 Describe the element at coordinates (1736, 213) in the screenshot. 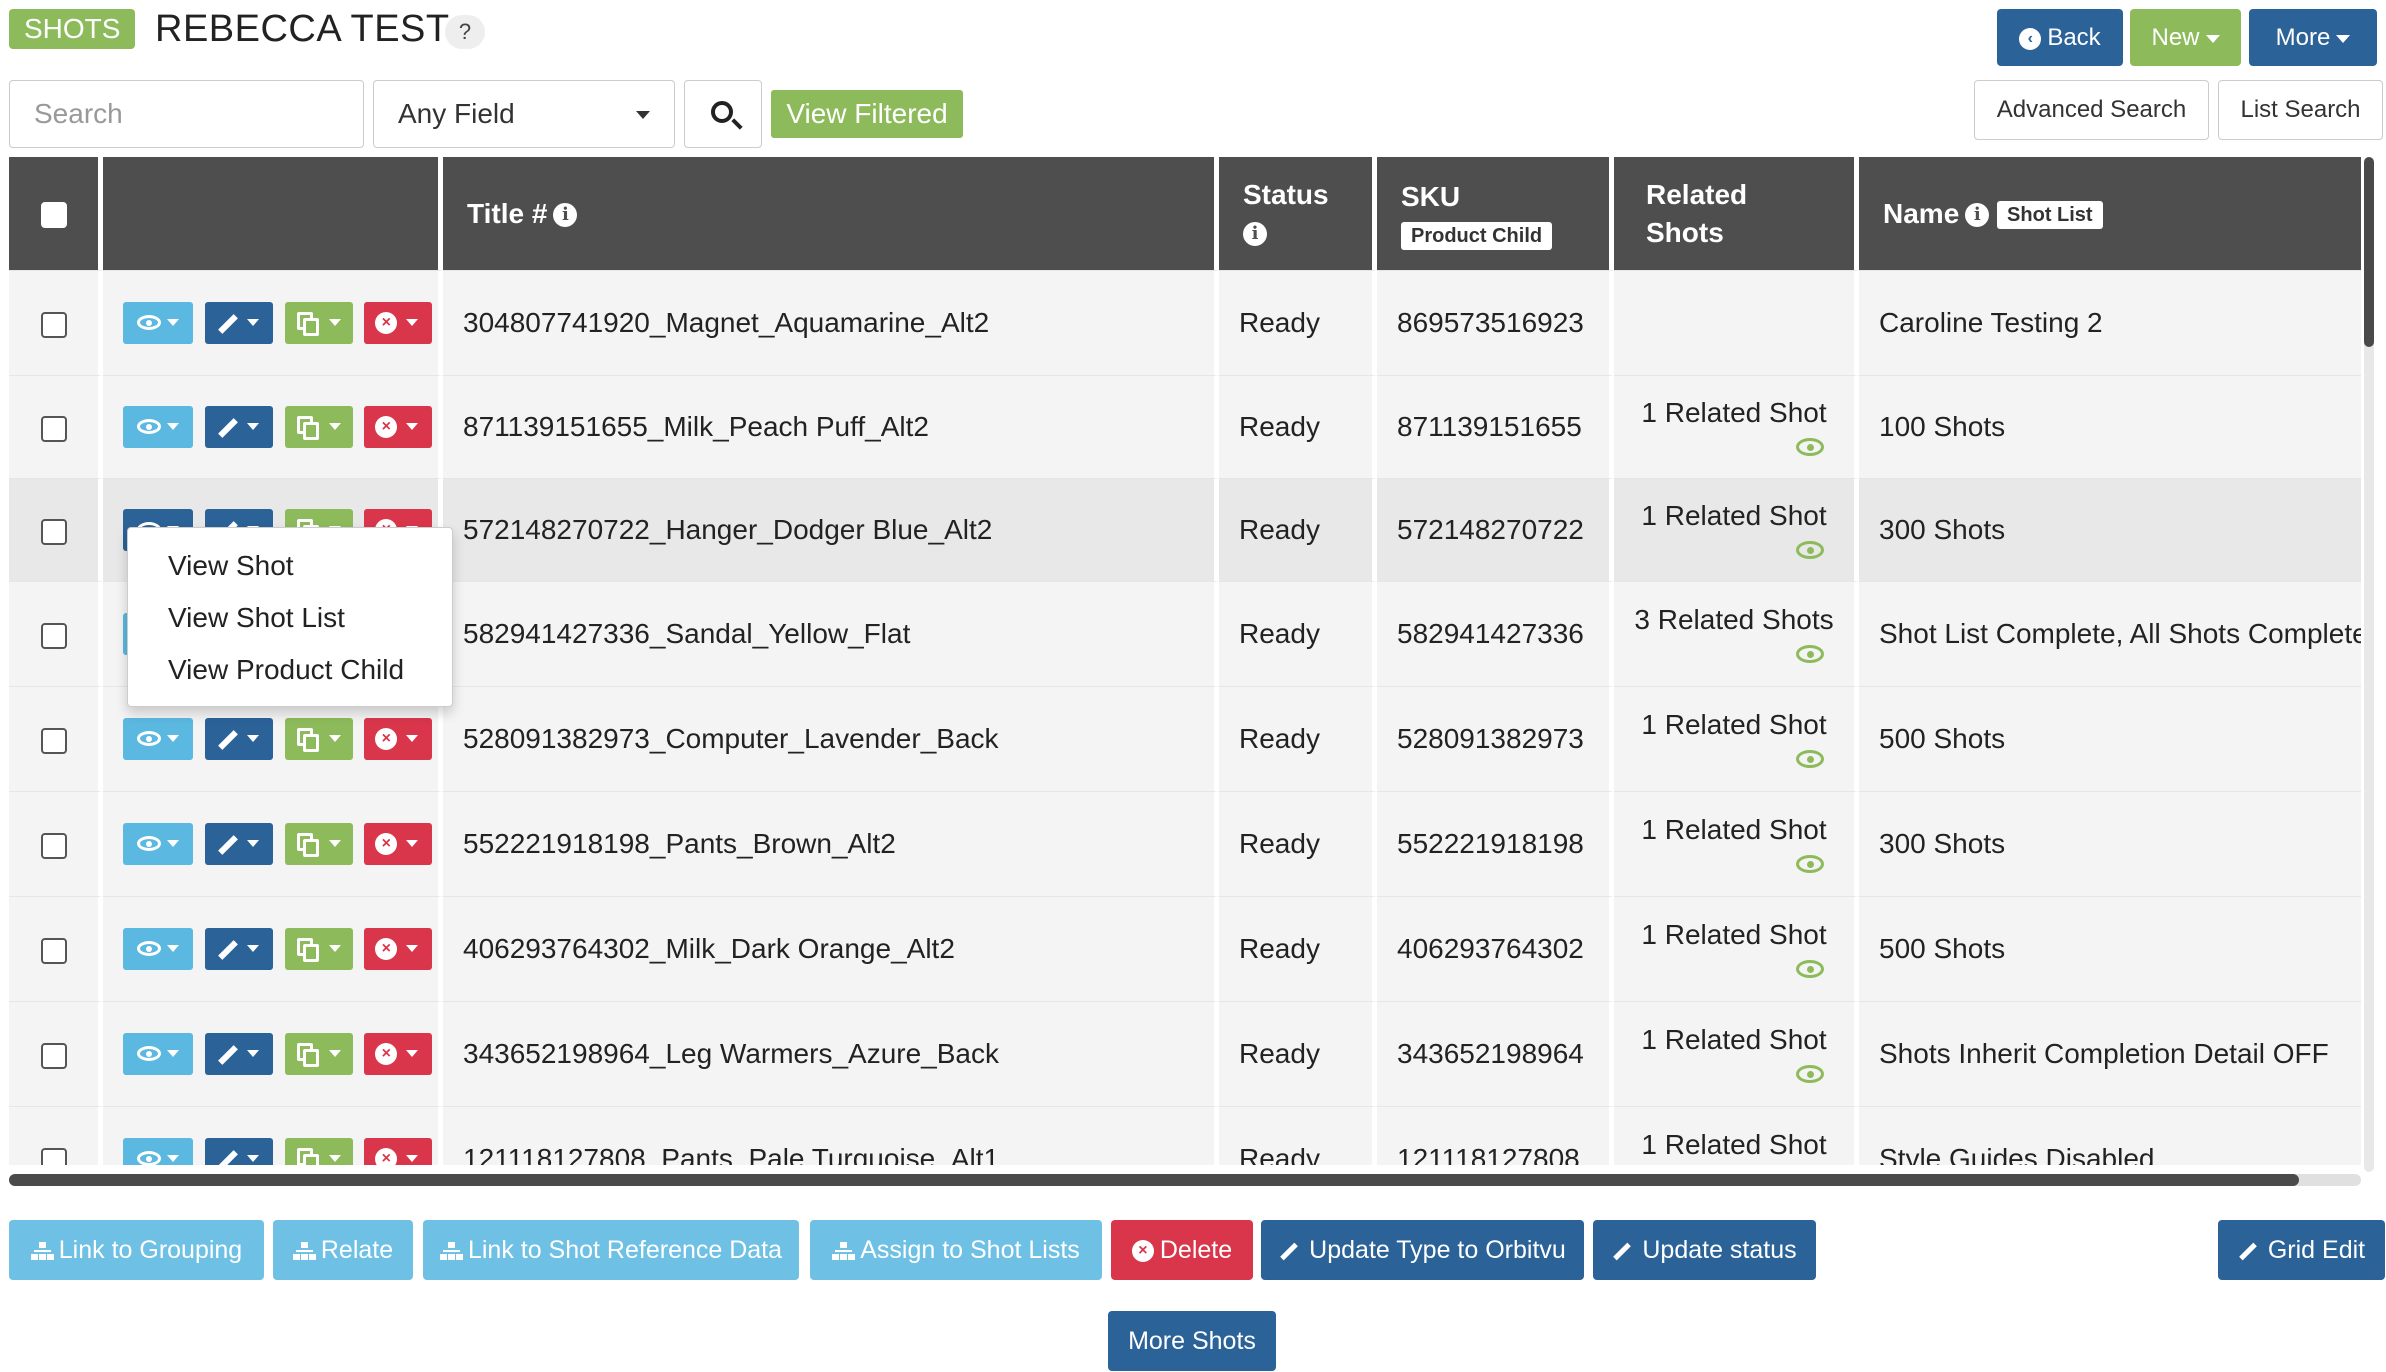

I see `related-shots-header: Related Shots` at that location.